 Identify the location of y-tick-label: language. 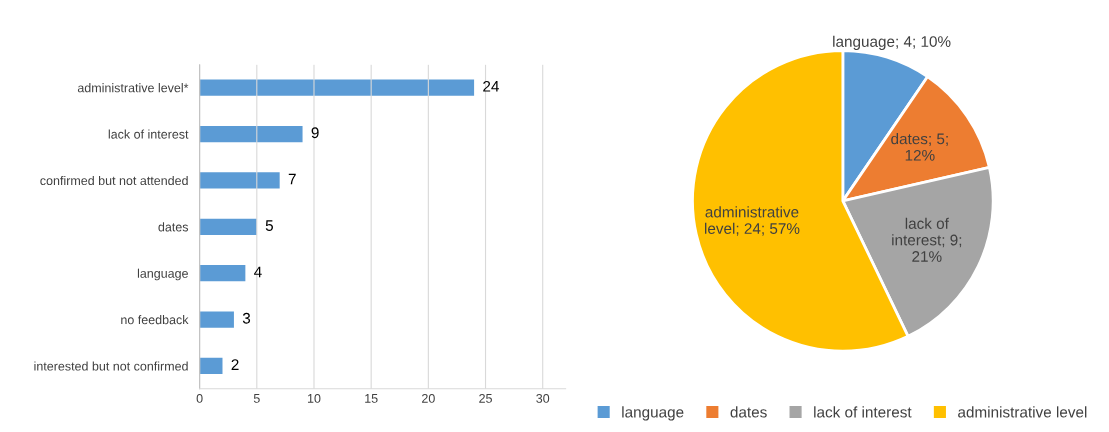
(162, 274).